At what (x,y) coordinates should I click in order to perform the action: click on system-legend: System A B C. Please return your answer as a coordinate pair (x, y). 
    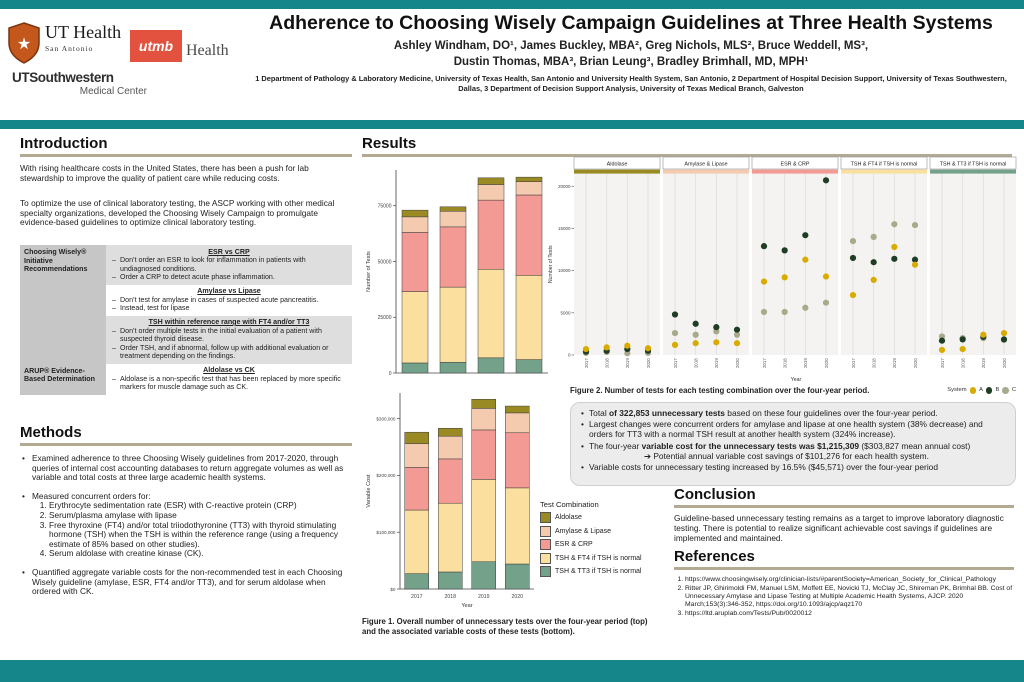
    Looking at the image, I should click on (981, 390).